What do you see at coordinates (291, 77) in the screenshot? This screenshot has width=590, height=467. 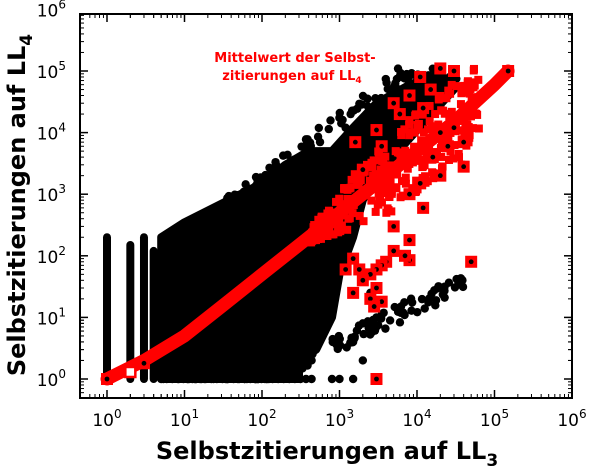 I see `annotation-line-2: zitierungen auf LL4` at bounding box center [291, 77].